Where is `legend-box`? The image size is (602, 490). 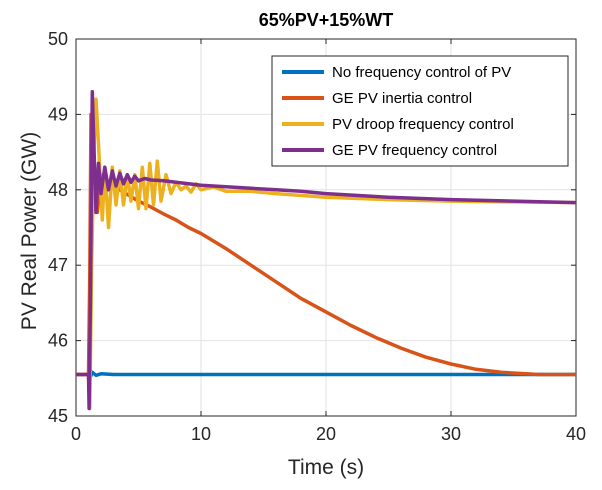 legend-box is located at coordinates (420, 111).